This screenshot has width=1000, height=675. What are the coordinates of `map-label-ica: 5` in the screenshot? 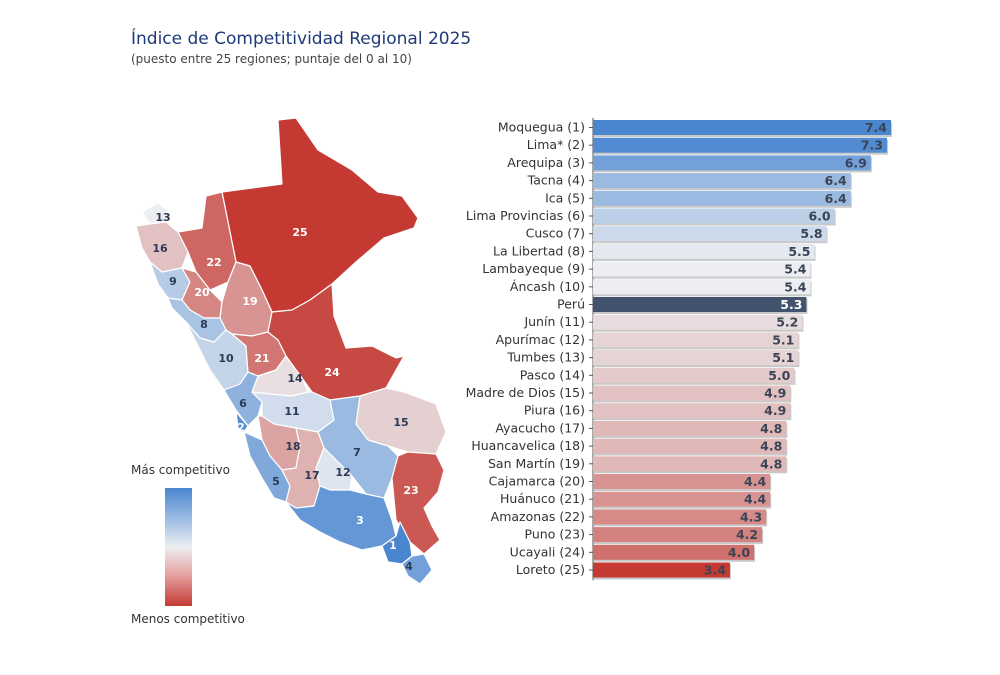 It's located at (276, 481).